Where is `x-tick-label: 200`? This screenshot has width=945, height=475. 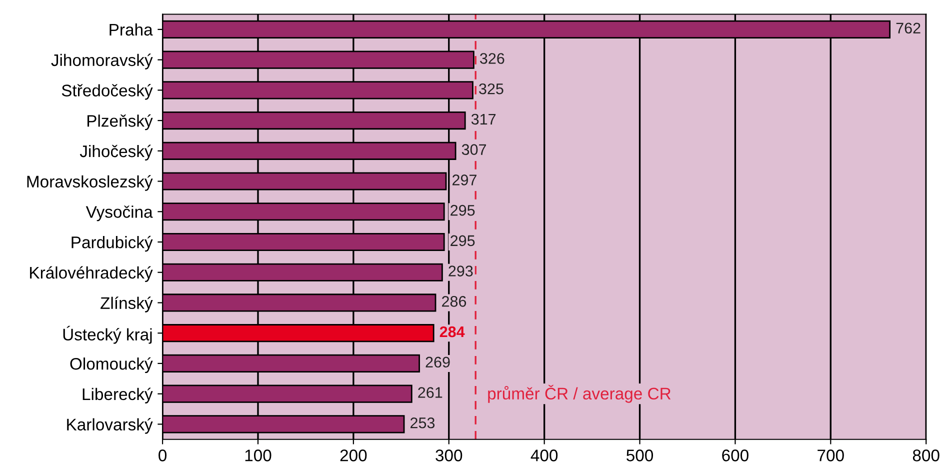
x-tick-label: 200 is located at coordinates (353, 456).